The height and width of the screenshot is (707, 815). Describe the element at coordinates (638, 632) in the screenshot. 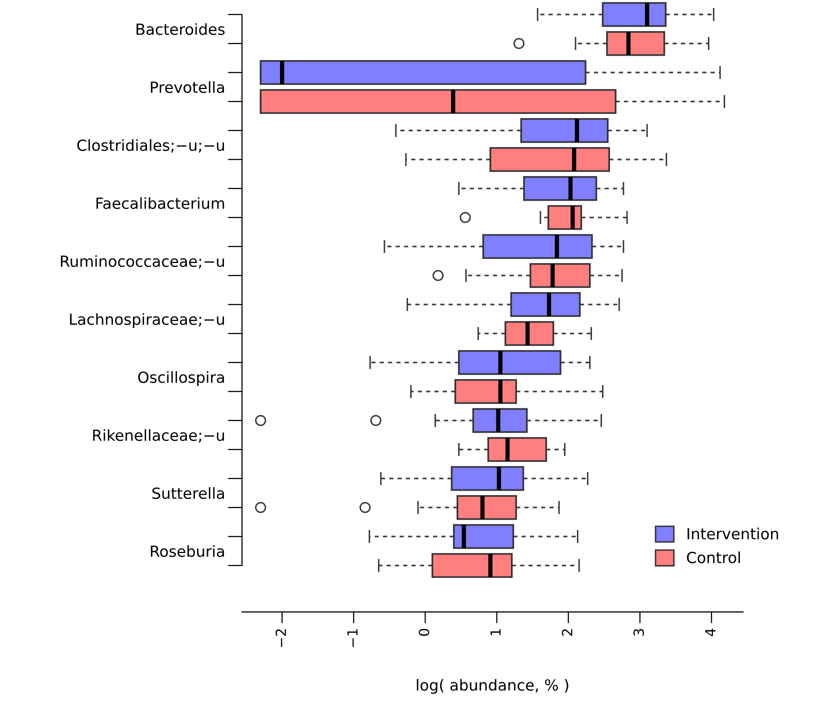

I see `x-tick-label: 3` at that location.